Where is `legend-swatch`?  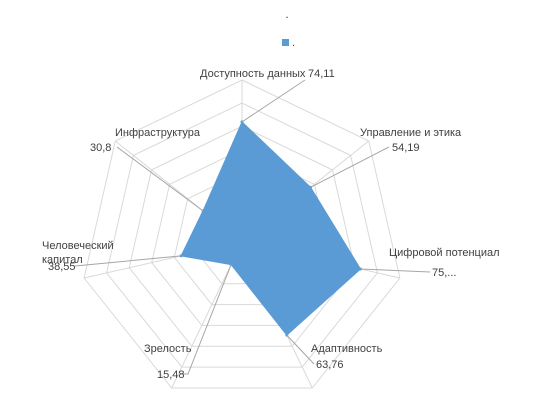 legend-swatch is located at coordinates (285, 42).